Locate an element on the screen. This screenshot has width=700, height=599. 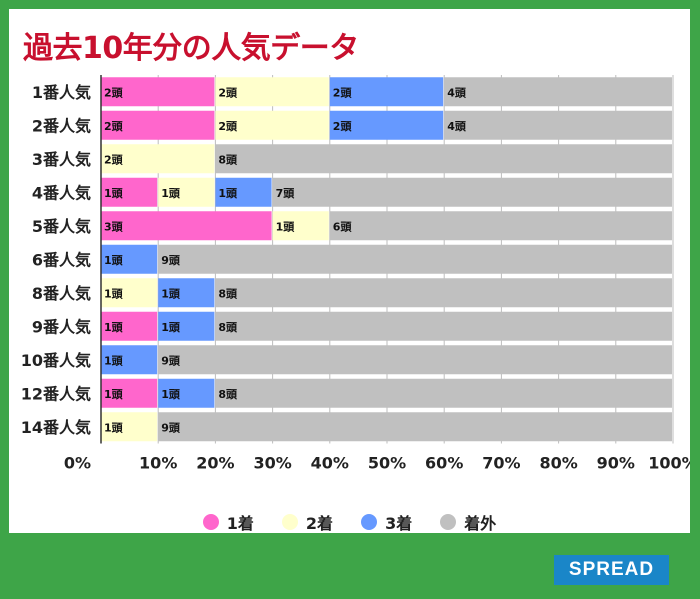
legend-item: 2着 is located at coordinates (307, 522).